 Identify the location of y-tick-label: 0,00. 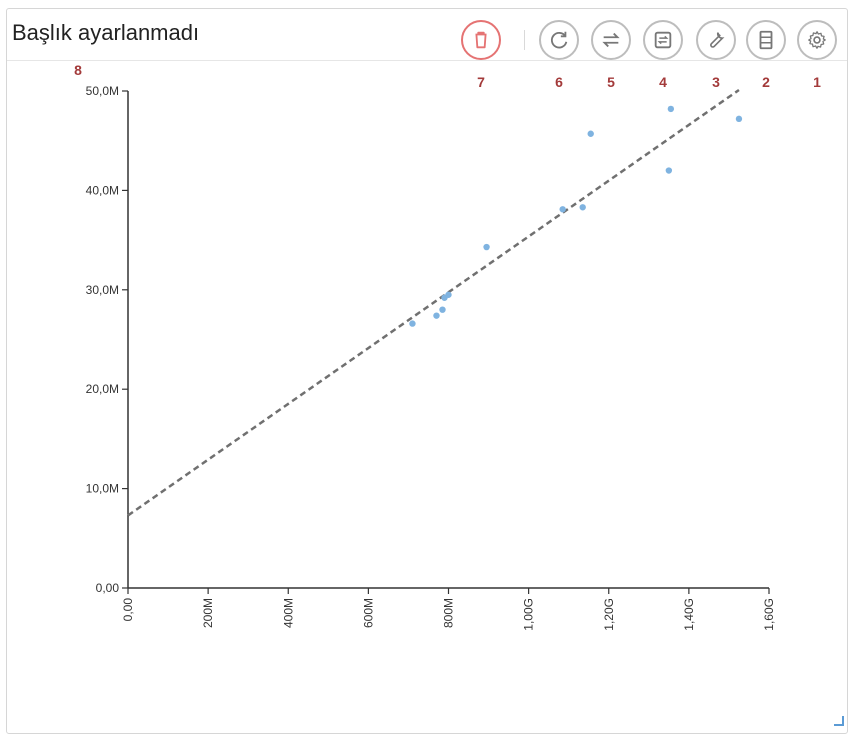
(108, 588).